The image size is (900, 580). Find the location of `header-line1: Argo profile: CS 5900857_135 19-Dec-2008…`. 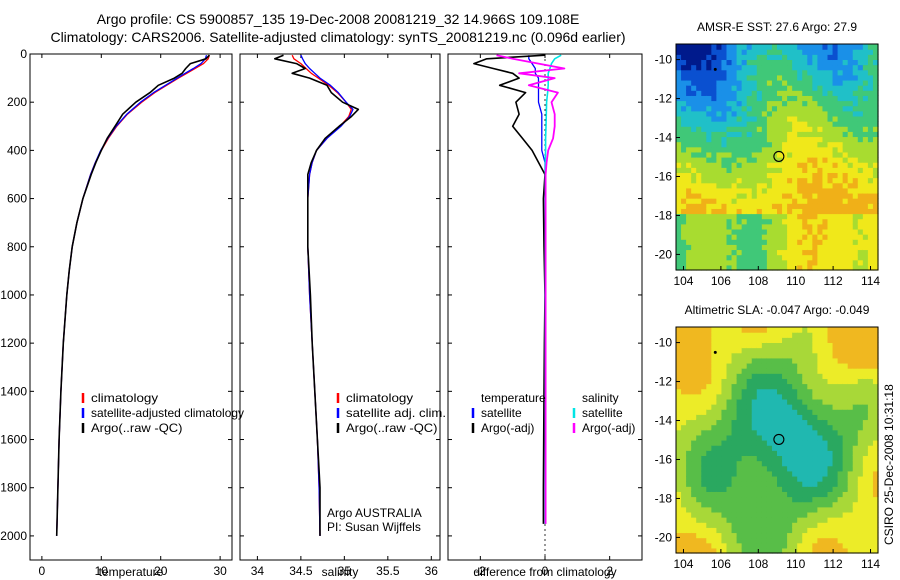

header-line1: Argo profile: CS 5900857_135 19-Dec-2008… is located at coordinates (338, 19).